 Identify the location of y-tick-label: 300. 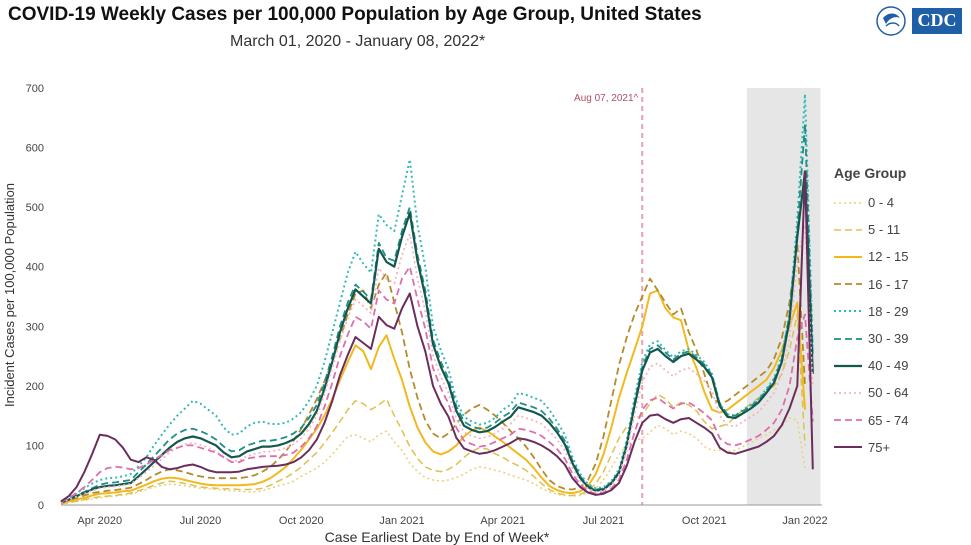
(35, 327).